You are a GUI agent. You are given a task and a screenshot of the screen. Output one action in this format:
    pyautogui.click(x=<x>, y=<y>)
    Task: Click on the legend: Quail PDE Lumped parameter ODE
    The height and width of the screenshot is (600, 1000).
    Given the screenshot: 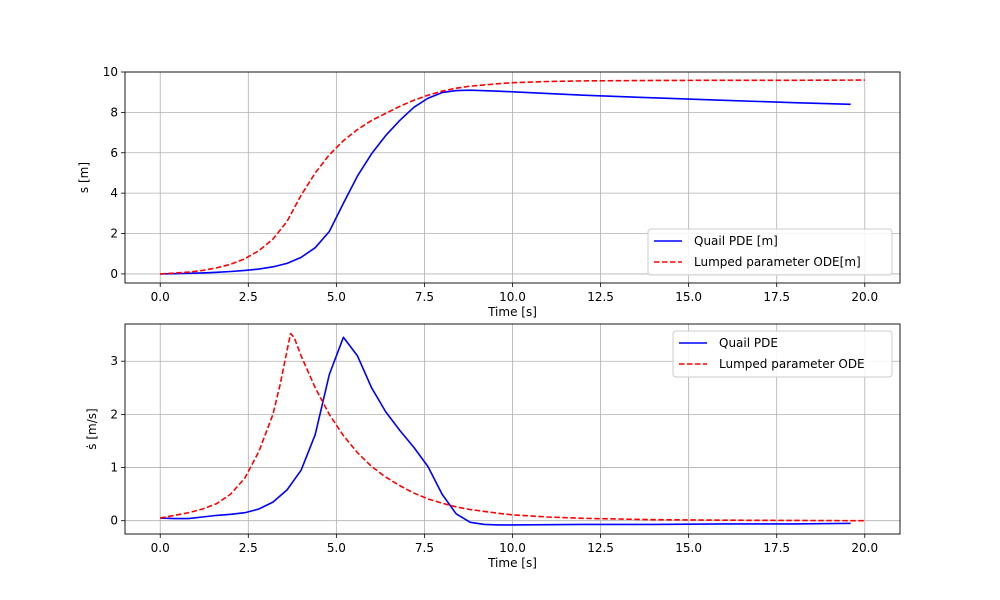 What is the action you would take?
    pyautogui.click(x=782, y=354)
    